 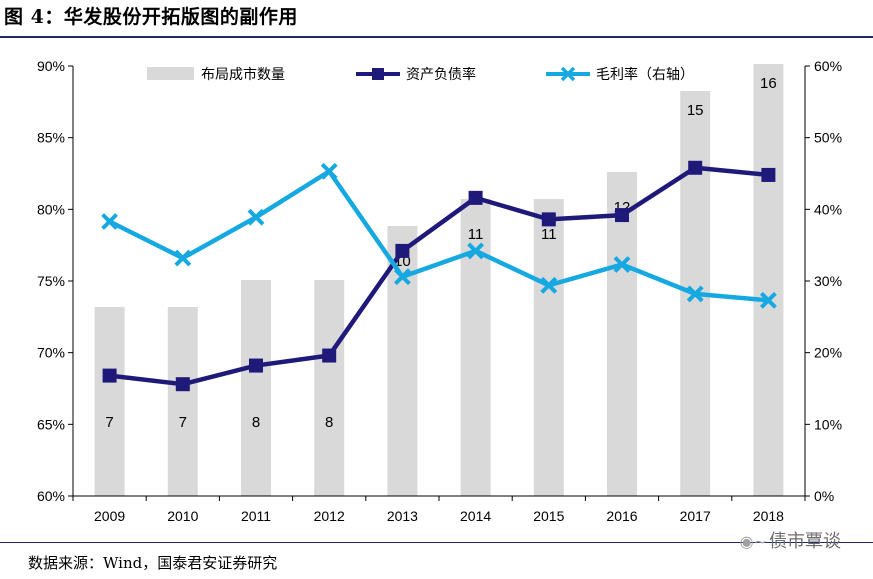 What do you see at coordinates (243, 74) in the screenshot?
I see `legend-label-bar: 布局成市数量` at bounding box center [243, 74].